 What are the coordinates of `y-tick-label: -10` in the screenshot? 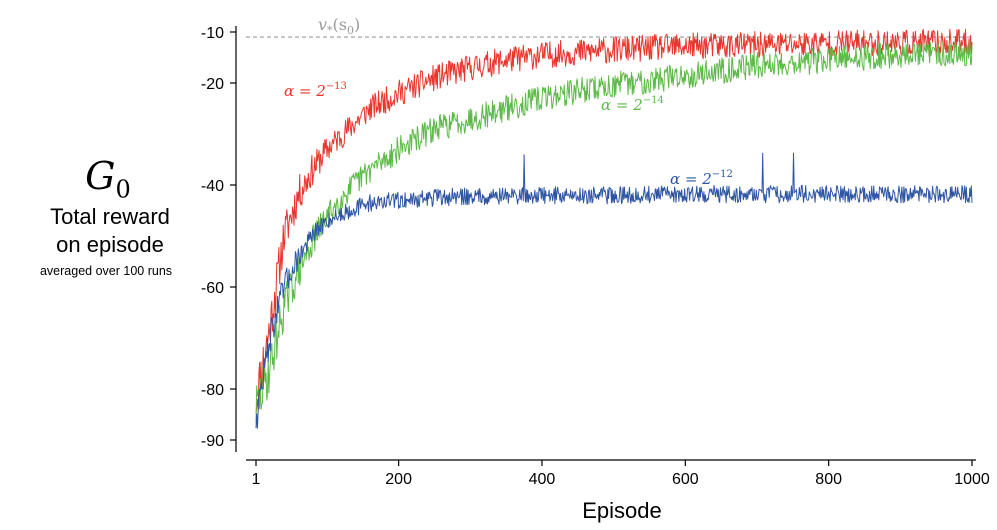 It's located at (212, 33).